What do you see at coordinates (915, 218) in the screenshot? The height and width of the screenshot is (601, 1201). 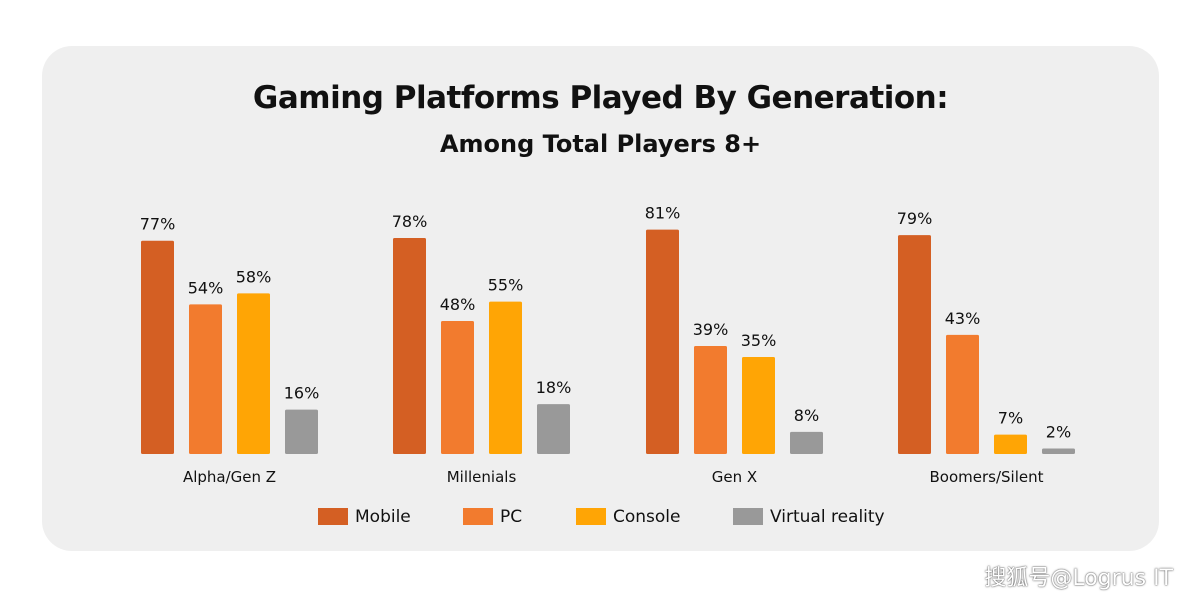 I see `data-label-mobile: 79%` at bounding box center [915, 218].